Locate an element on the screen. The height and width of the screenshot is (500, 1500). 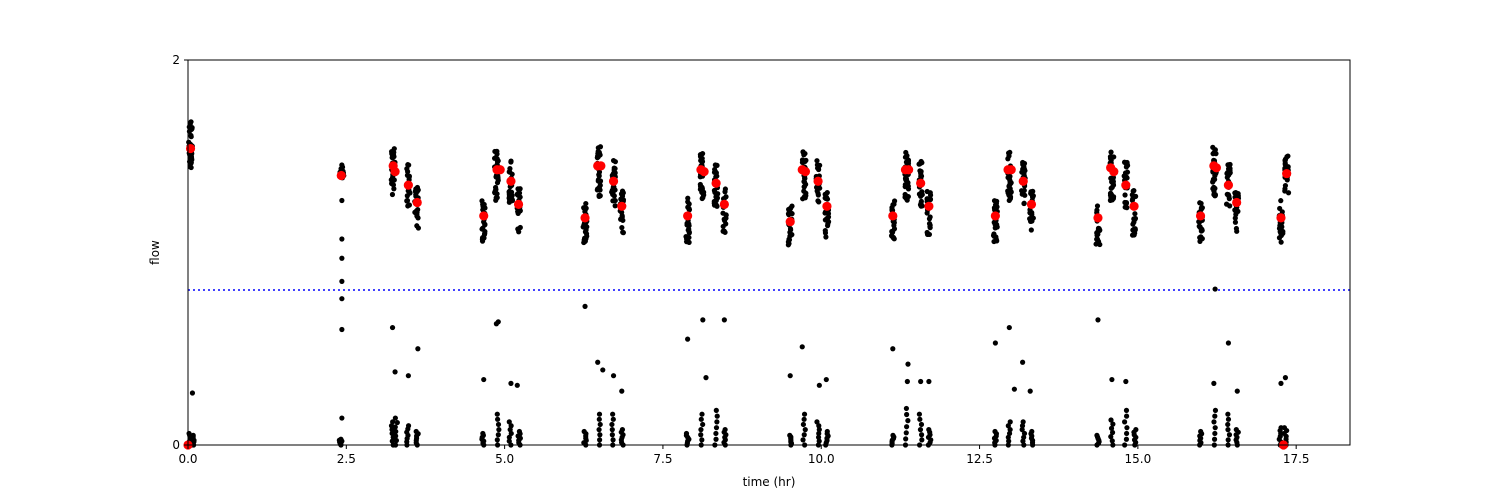
x-tick-label: 0.0 is located at coordinates (187, 459).